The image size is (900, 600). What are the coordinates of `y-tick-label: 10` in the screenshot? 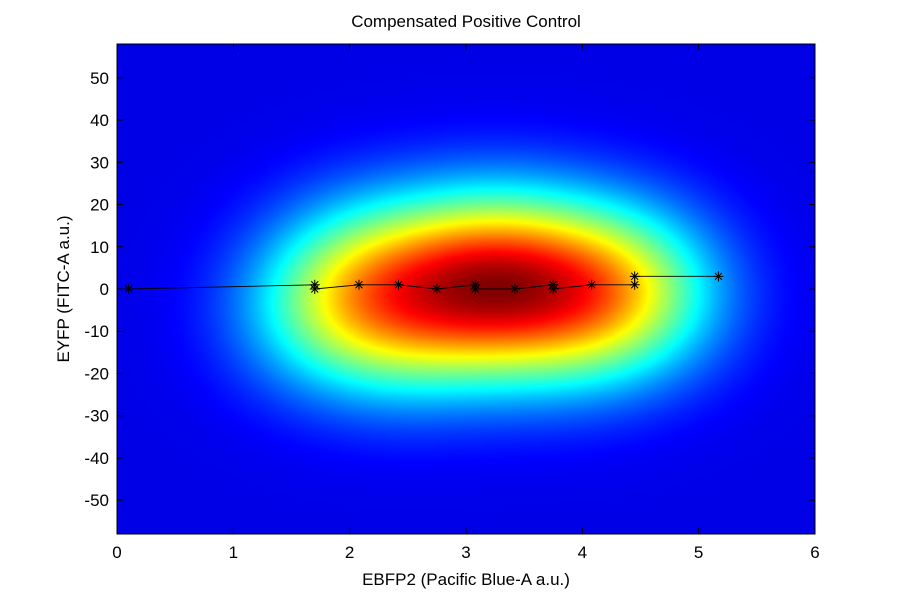 It's located at (99, 247).